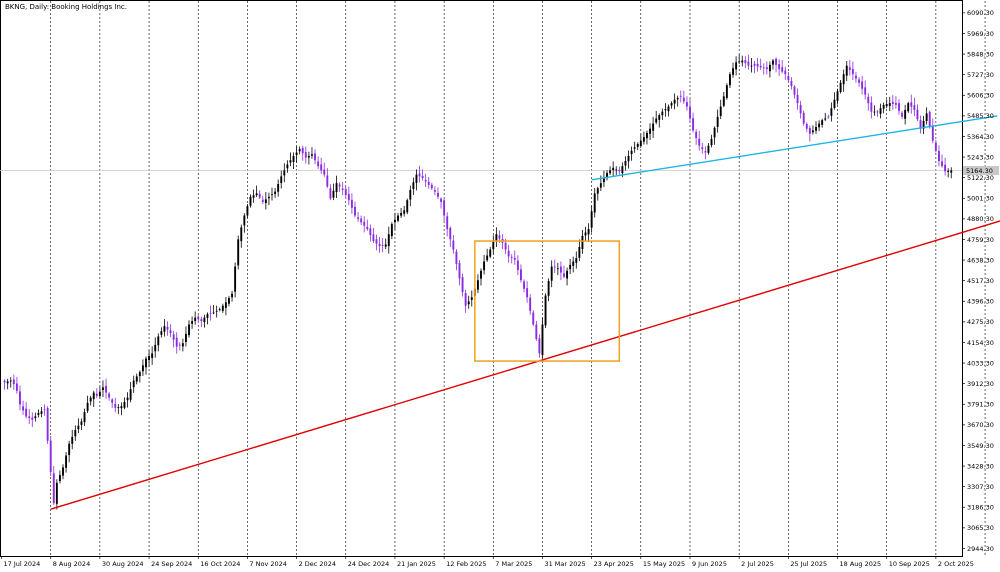  Describe the element at coordinates (980, 54) in the screenshot. I see `y-tick-label: 5848.30` at that location.